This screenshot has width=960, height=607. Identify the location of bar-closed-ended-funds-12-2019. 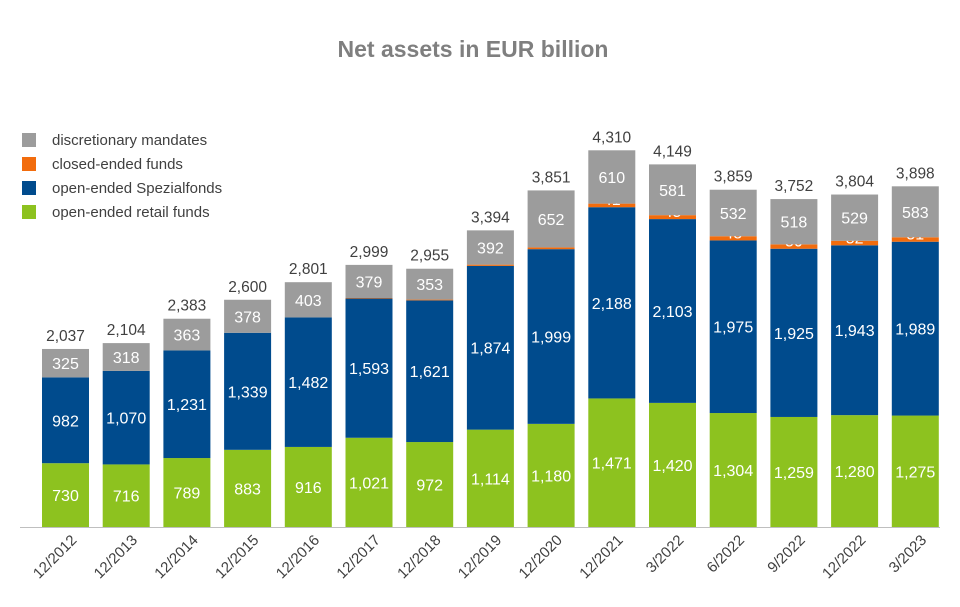
(490, 265).